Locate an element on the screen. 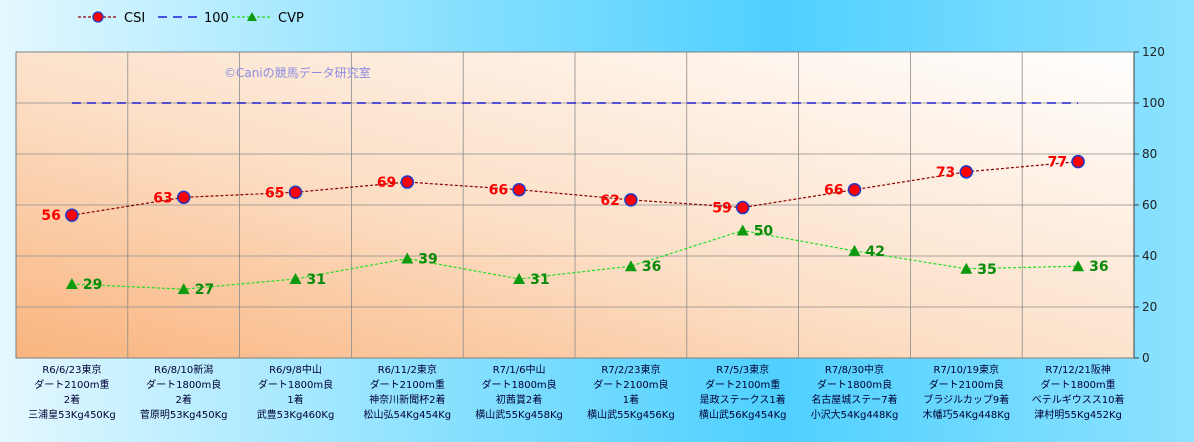  y-tick-label: 40 is located at coordinates (1149, 256).